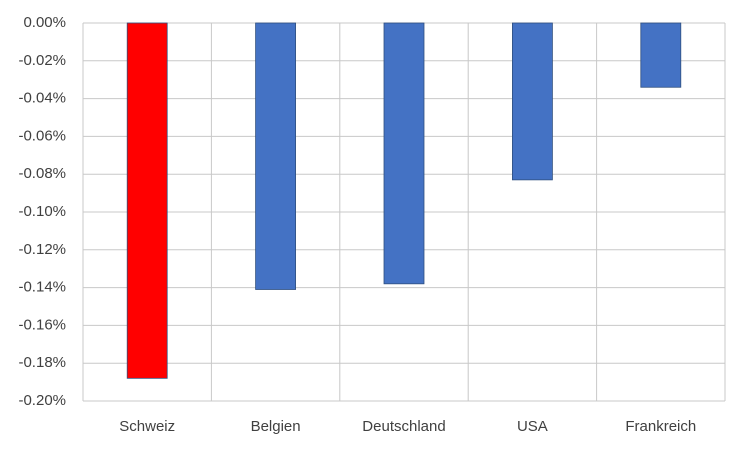 This screenshot has height=450, width=750. Describe the element at coordinates (276, 426) in the screenshot. I see `x-tick-label: Belgien` at that location.